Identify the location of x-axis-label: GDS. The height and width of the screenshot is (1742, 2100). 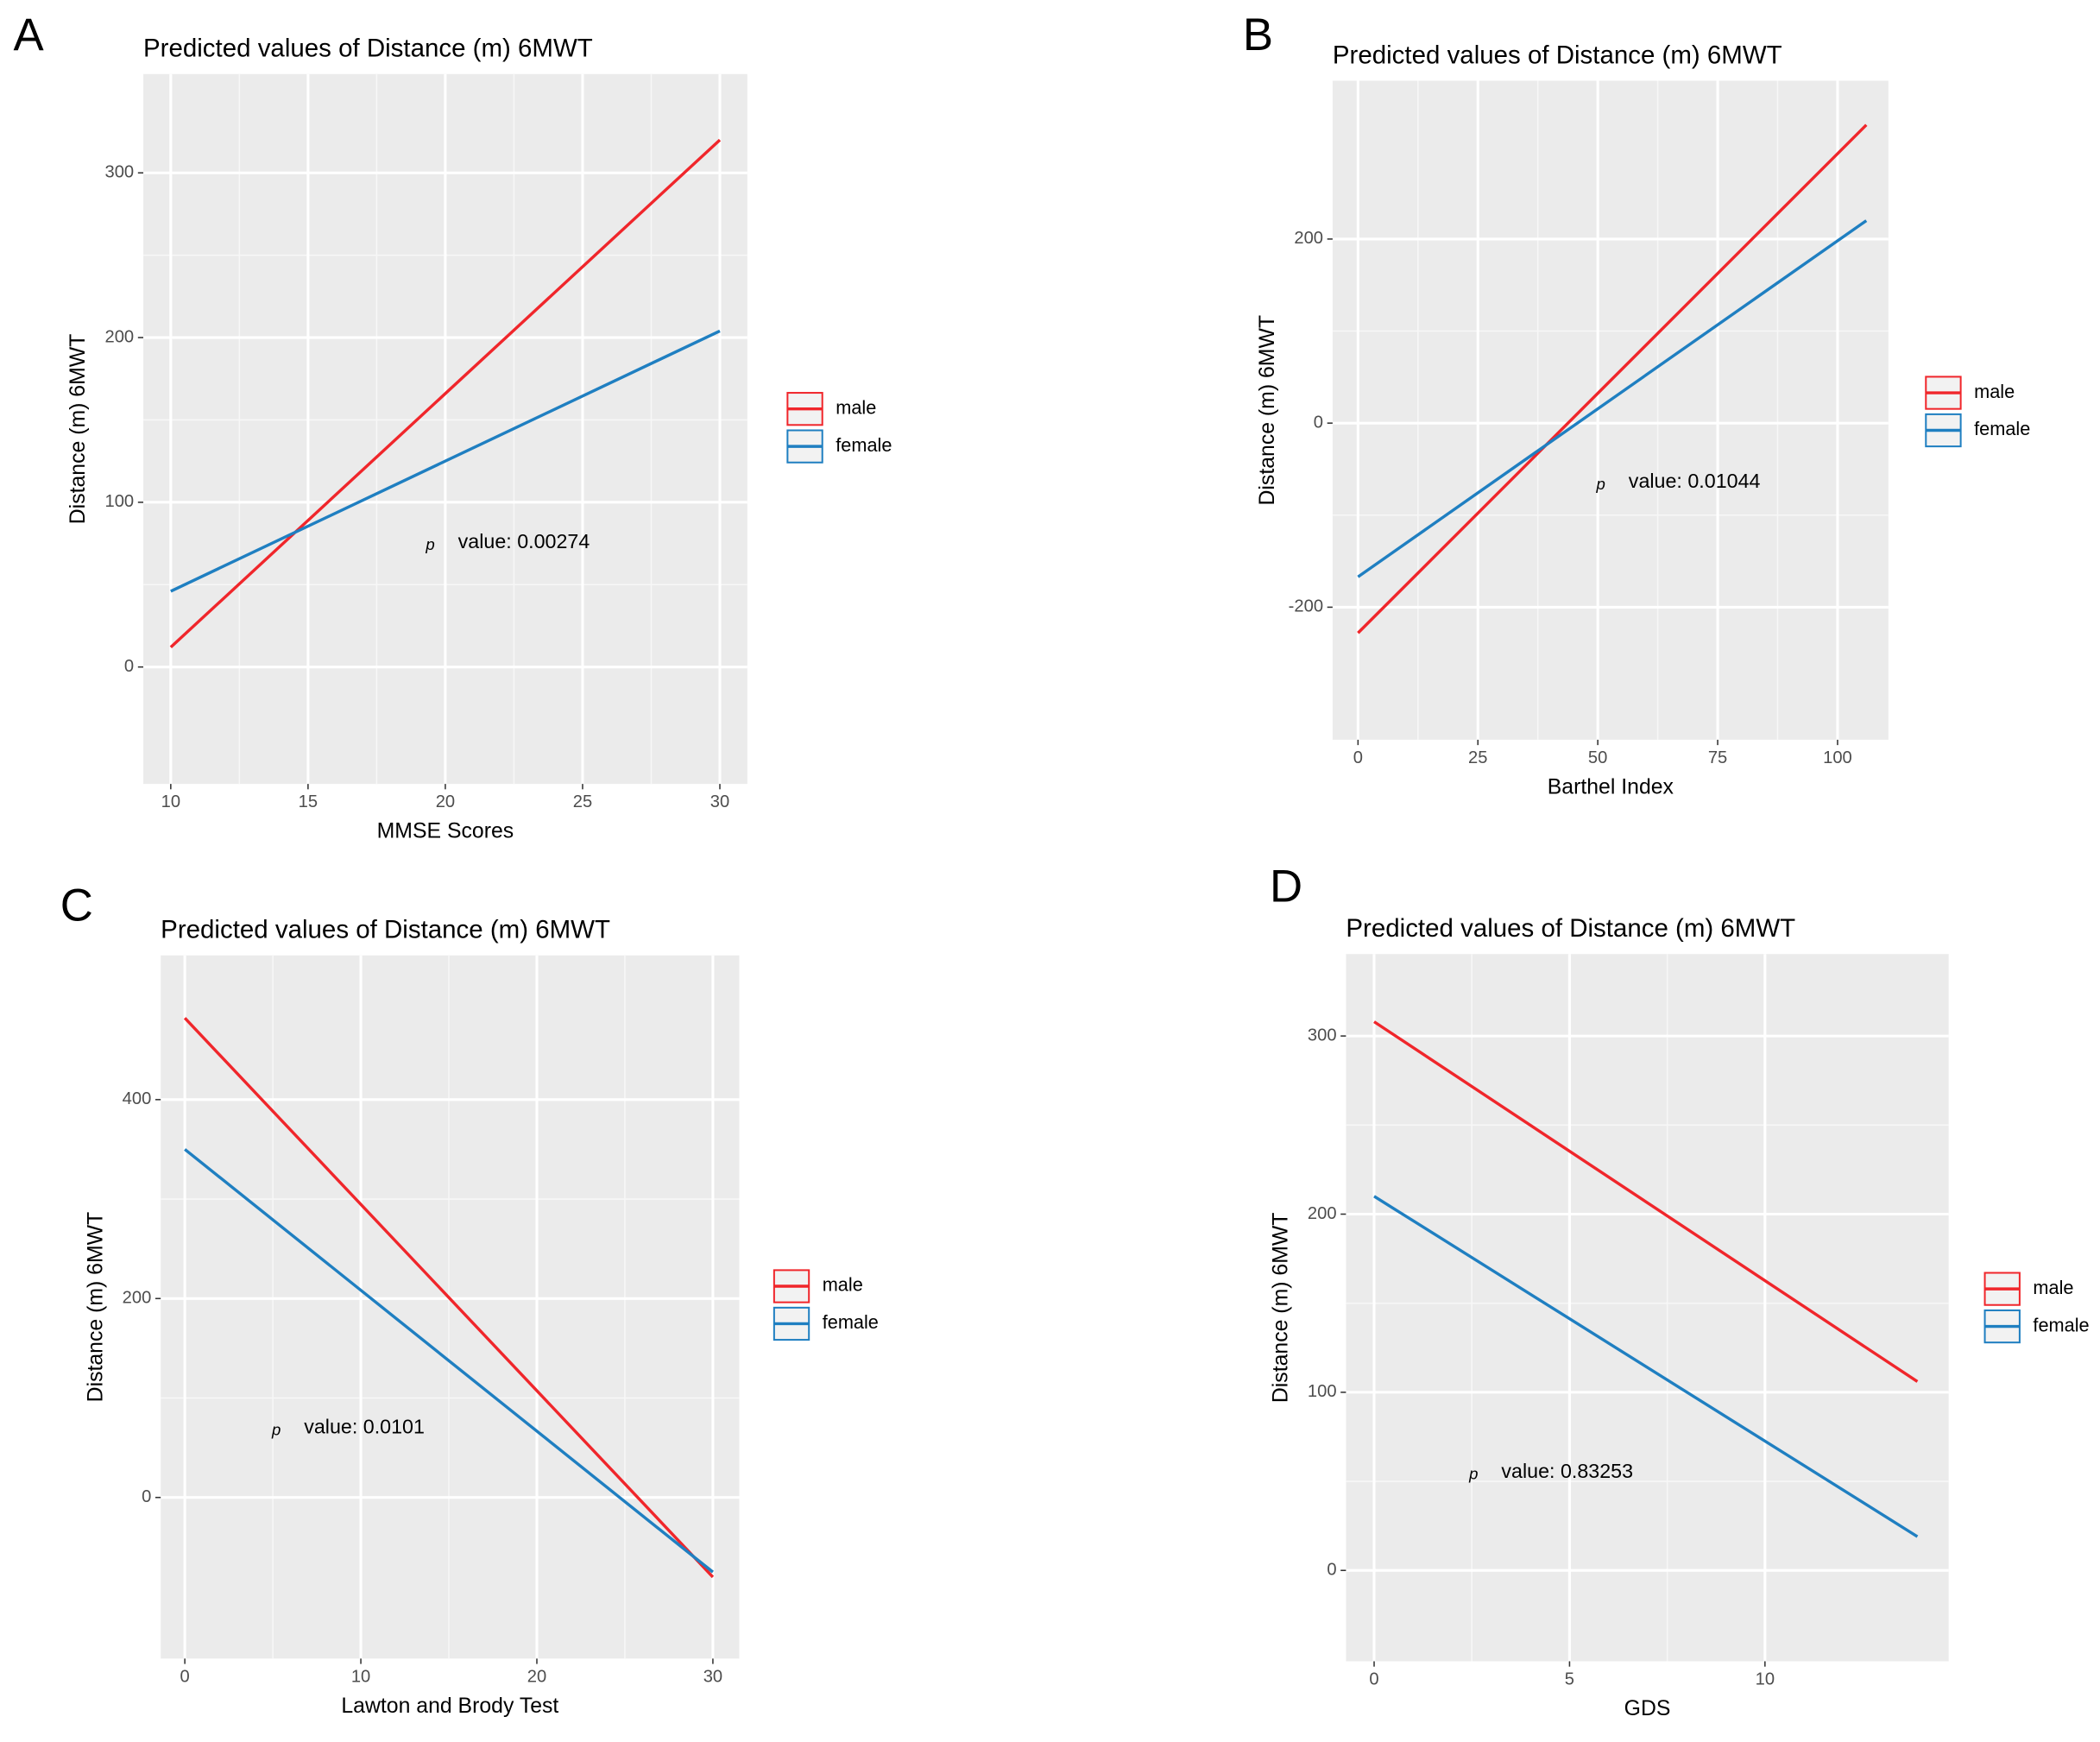
(1647, 1709).